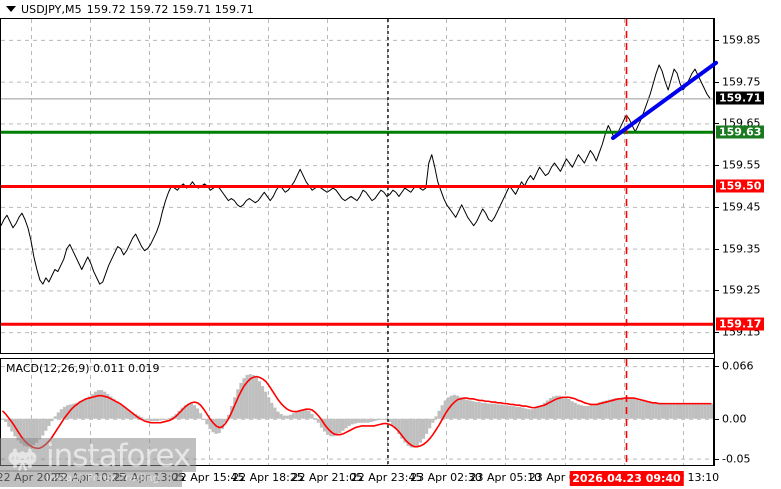 Image resolution: width=781 pixels, height=489 pixels. Describe the element at coordinates (741, 249) in the screenshot. I see `price-axis-label: 159.35` at that location.